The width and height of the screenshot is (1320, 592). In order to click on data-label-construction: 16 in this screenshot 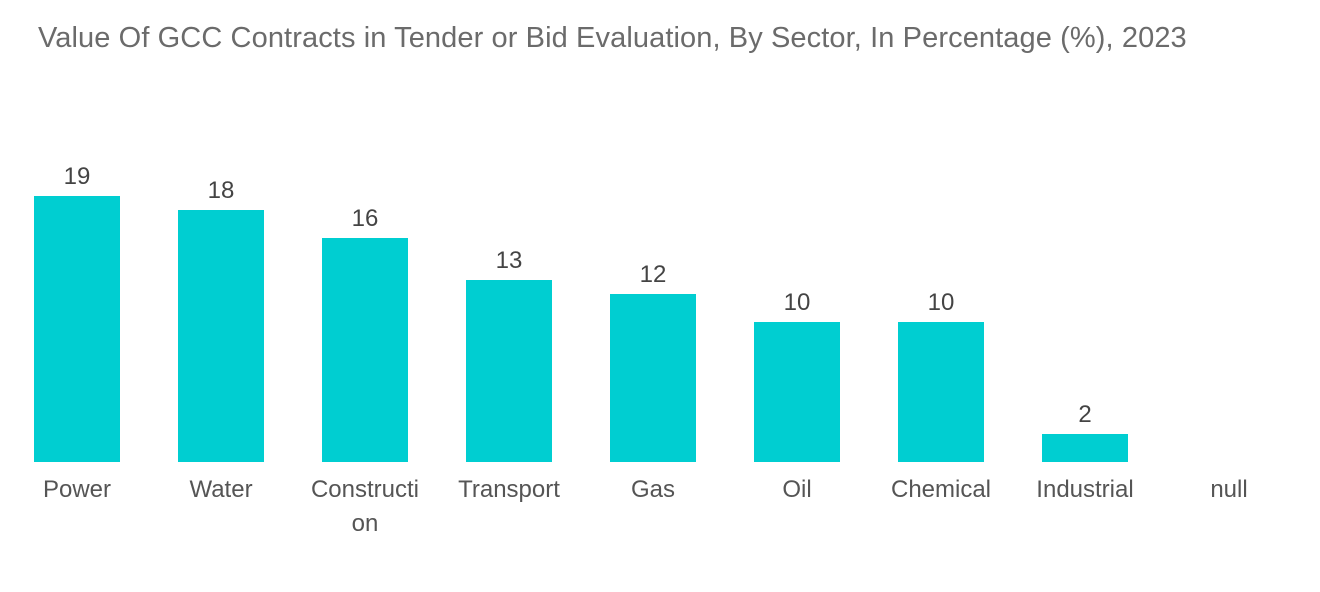, I will do `click(365, 218)`.